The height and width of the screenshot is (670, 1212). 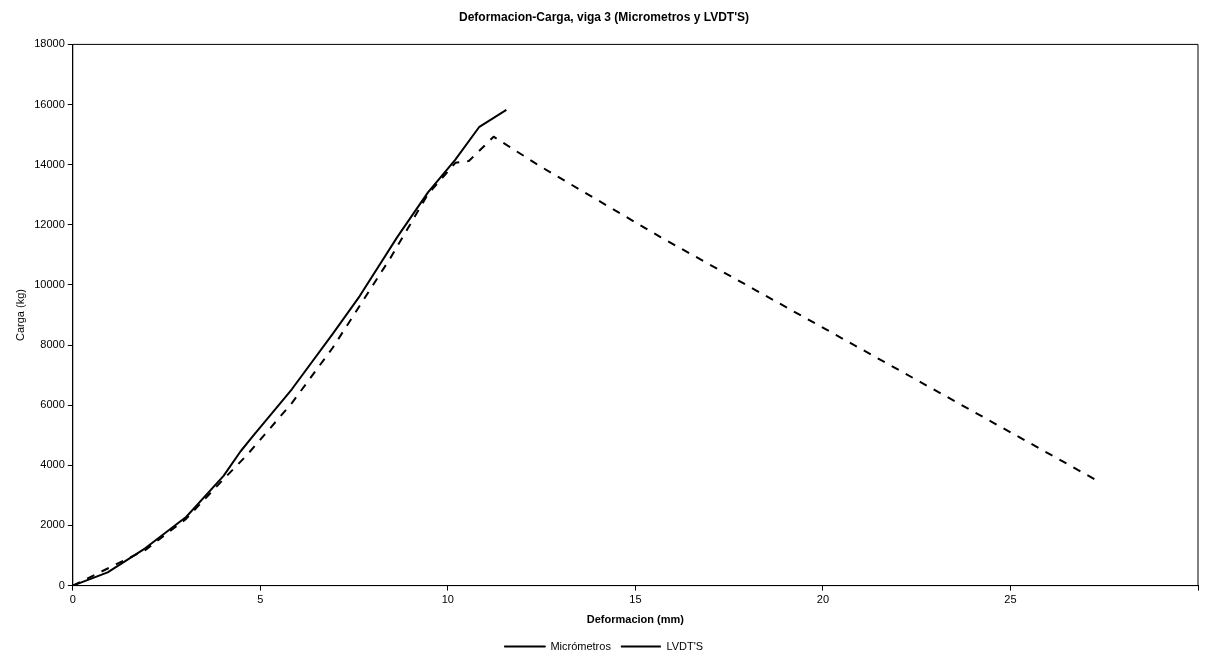 What do you see at coordinates (52, 524) in the screenshot?
I see `y-tick-label: 2000` at bounding box center [52, 524].